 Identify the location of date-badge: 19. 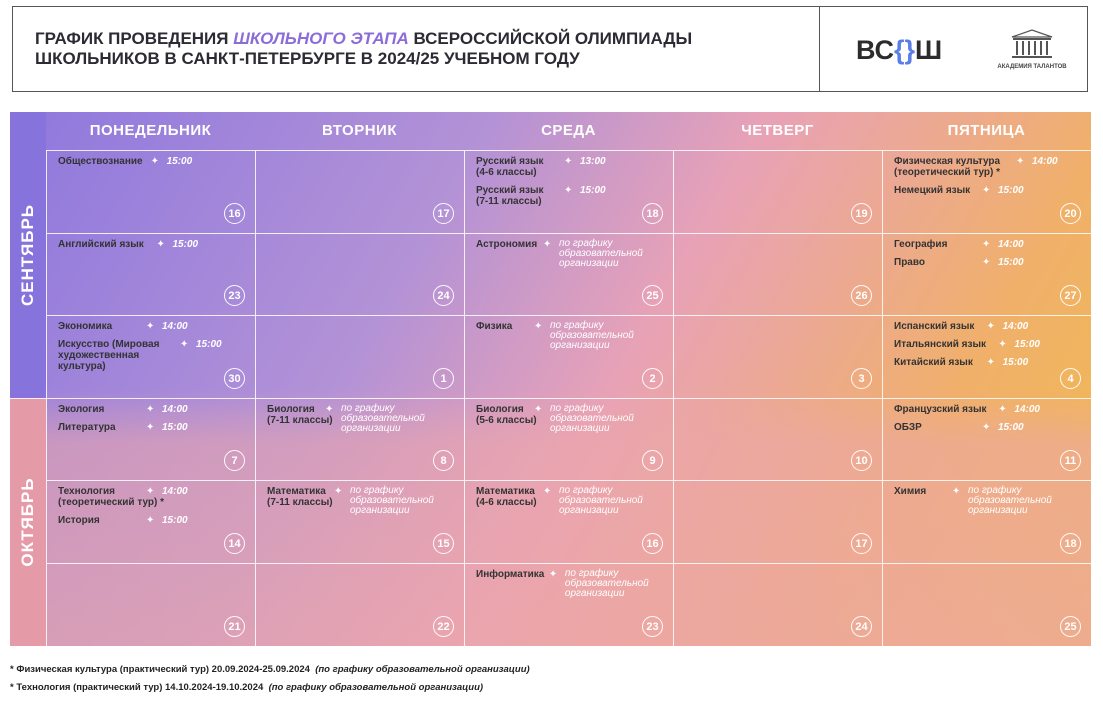
(861, 213).